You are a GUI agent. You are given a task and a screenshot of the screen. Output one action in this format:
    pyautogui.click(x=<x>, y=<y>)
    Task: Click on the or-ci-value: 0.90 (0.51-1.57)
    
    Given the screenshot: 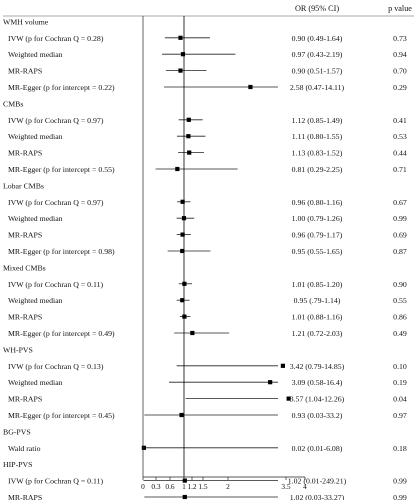 What is the action you would take?
    pyautogui.click(x=317, y=71)
    